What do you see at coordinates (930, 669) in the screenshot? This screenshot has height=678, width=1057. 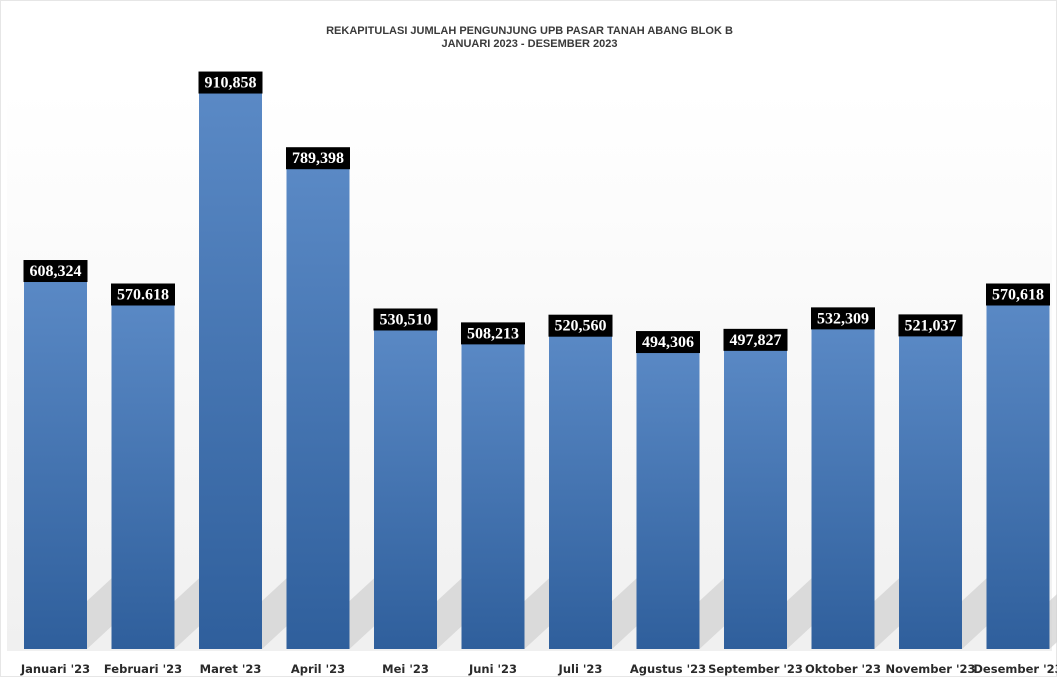 I see `x-tick-label: November '23` at bounding box center [930, 669].